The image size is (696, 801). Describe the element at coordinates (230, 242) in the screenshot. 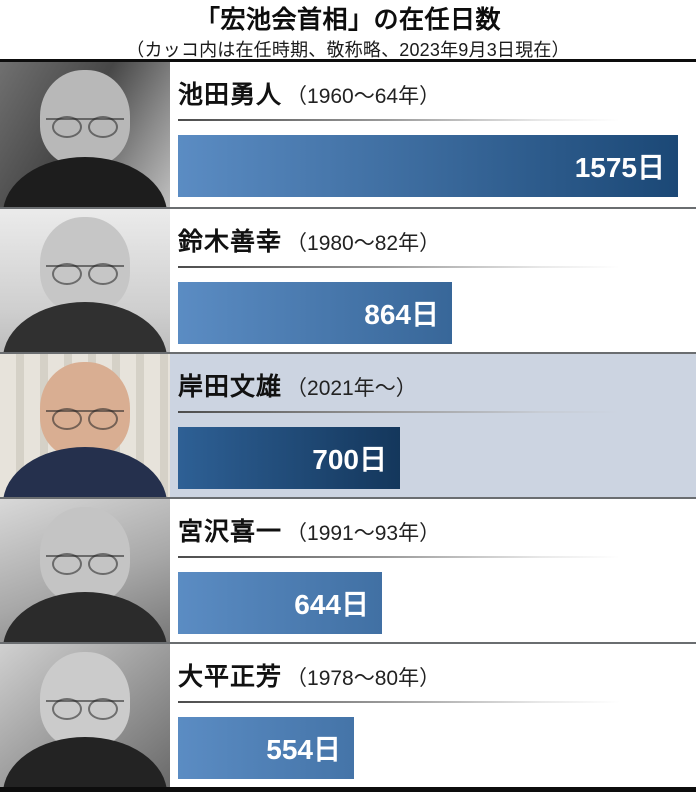

I see `pm-name: 鈴木善幸` at that location.